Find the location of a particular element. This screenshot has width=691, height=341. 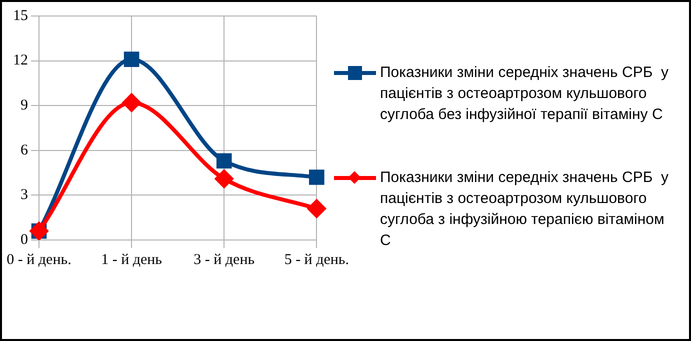

x-tick-label: 0 - й день. is located at coordinates (39, 260).